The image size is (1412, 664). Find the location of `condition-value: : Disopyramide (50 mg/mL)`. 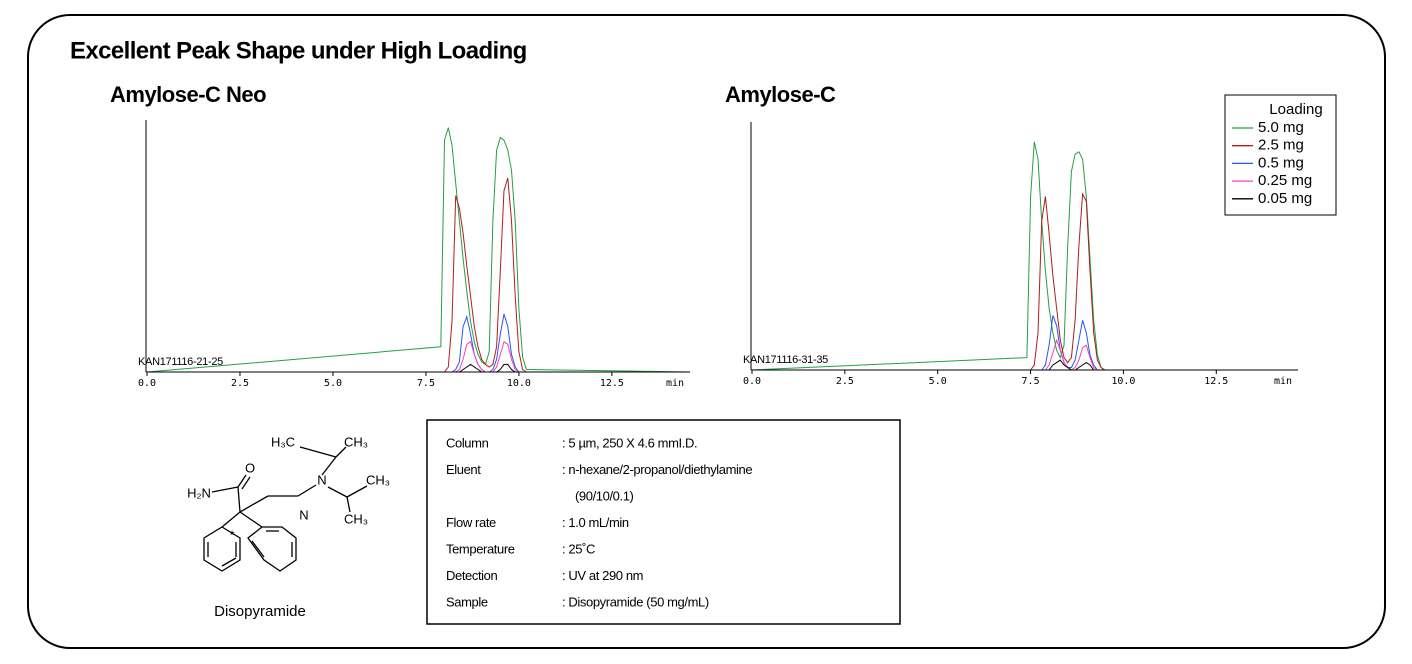

condition-value: : Disopyramide (50 mg/mL) is located at coordinates (635, 601).